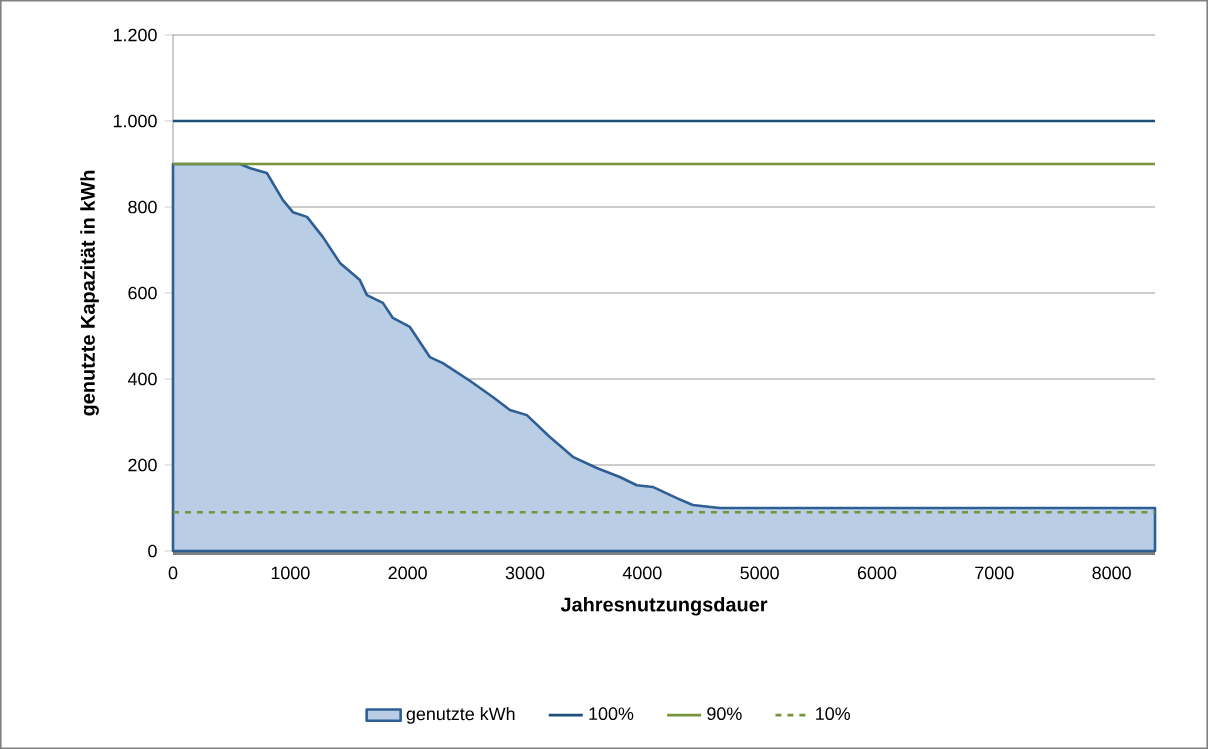 The width and height of the screenshot is (1208, 749). I want to click on x-tick-label: 4000, so click(642, 573).